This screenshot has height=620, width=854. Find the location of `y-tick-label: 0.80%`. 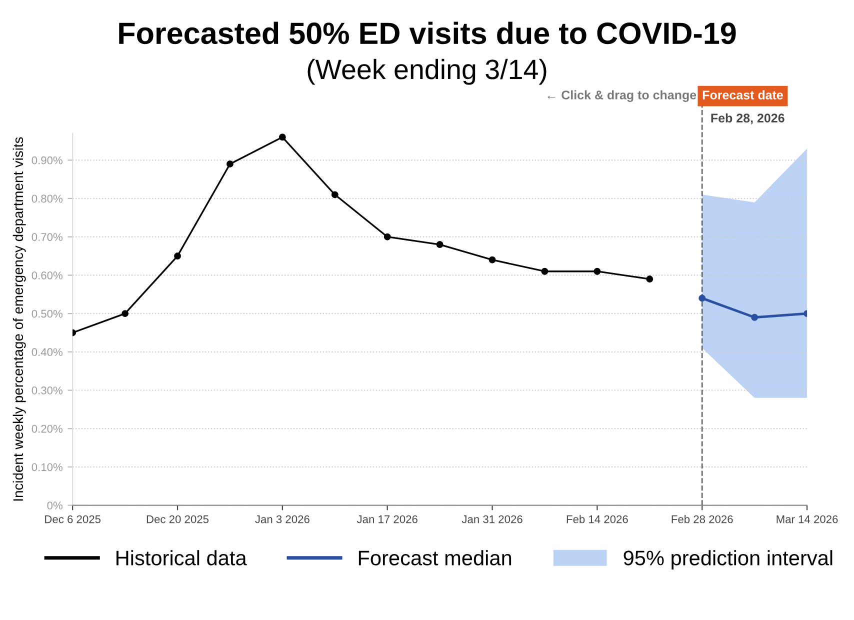

y-tick-label: 0.80% is located at coordinates (47, 198).